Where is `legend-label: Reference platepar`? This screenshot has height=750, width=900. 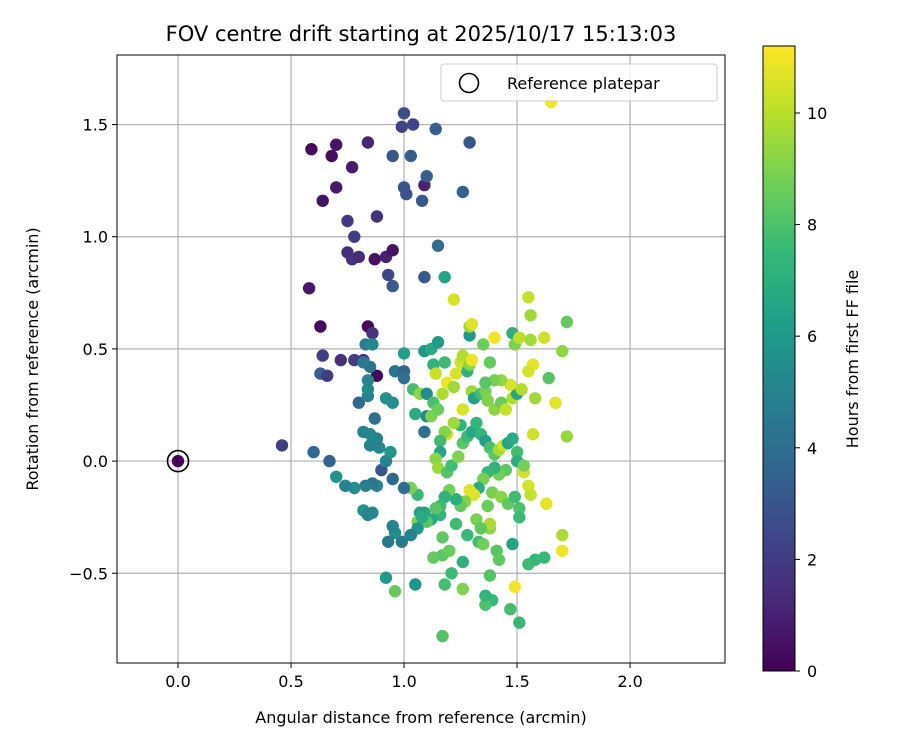
legend-label: Reference platepar is located at coordinates (583, 83).